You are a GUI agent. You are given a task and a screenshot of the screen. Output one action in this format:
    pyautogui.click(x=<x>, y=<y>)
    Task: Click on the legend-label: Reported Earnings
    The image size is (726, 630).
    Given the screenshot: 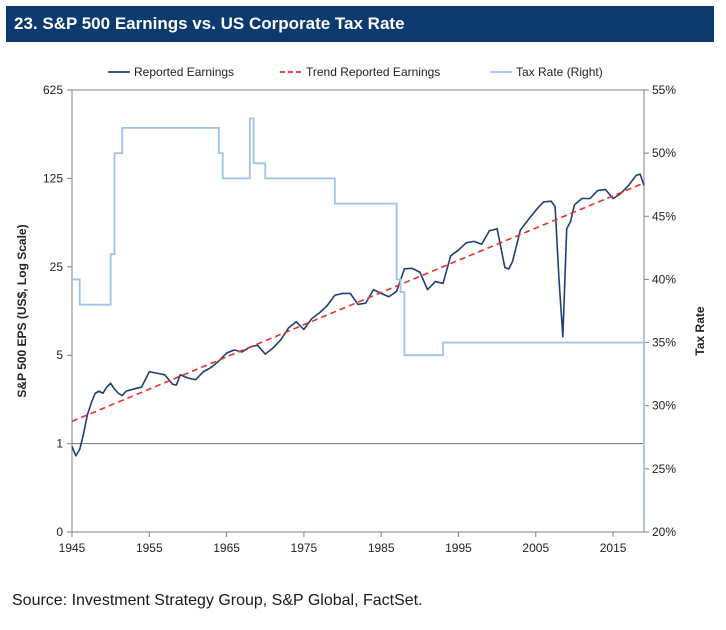 What is the action you would take?
    pyautogui.click(x=184, y=72)
    